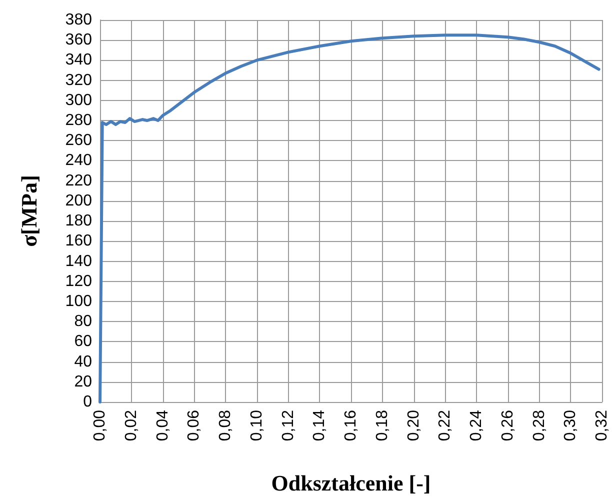  Describe the element at coordinates (225, 426) in the screenshot. I see `x-tick-label: 0,08` at that location.